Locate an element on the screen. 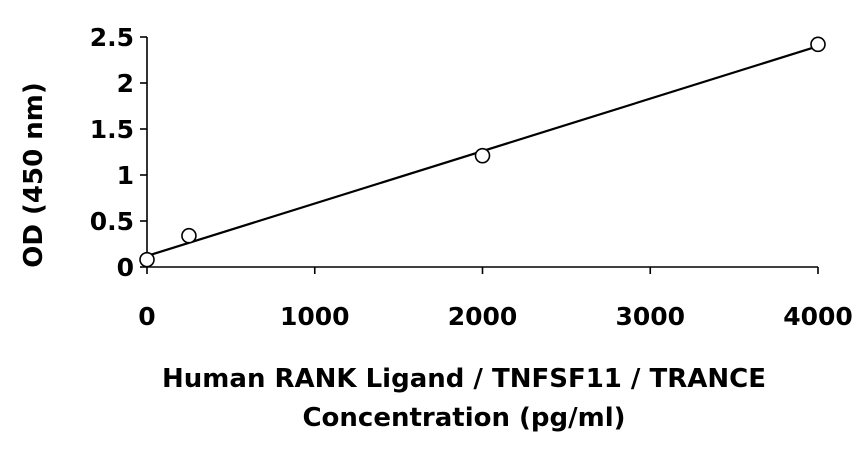 The image size is (864, 450). y-tick-label: 2 is located at coordinates (125, 83).